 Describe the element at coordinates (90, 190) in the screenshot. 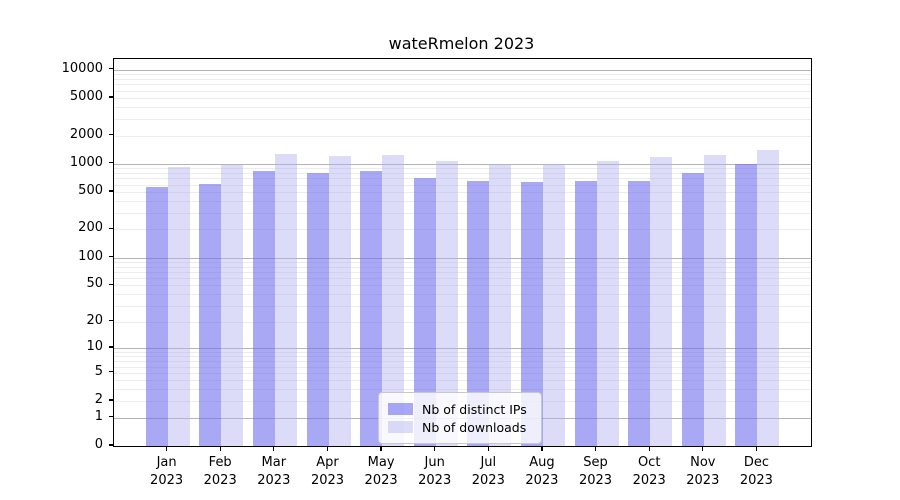

I see `y-tick-label: 500` at that location.